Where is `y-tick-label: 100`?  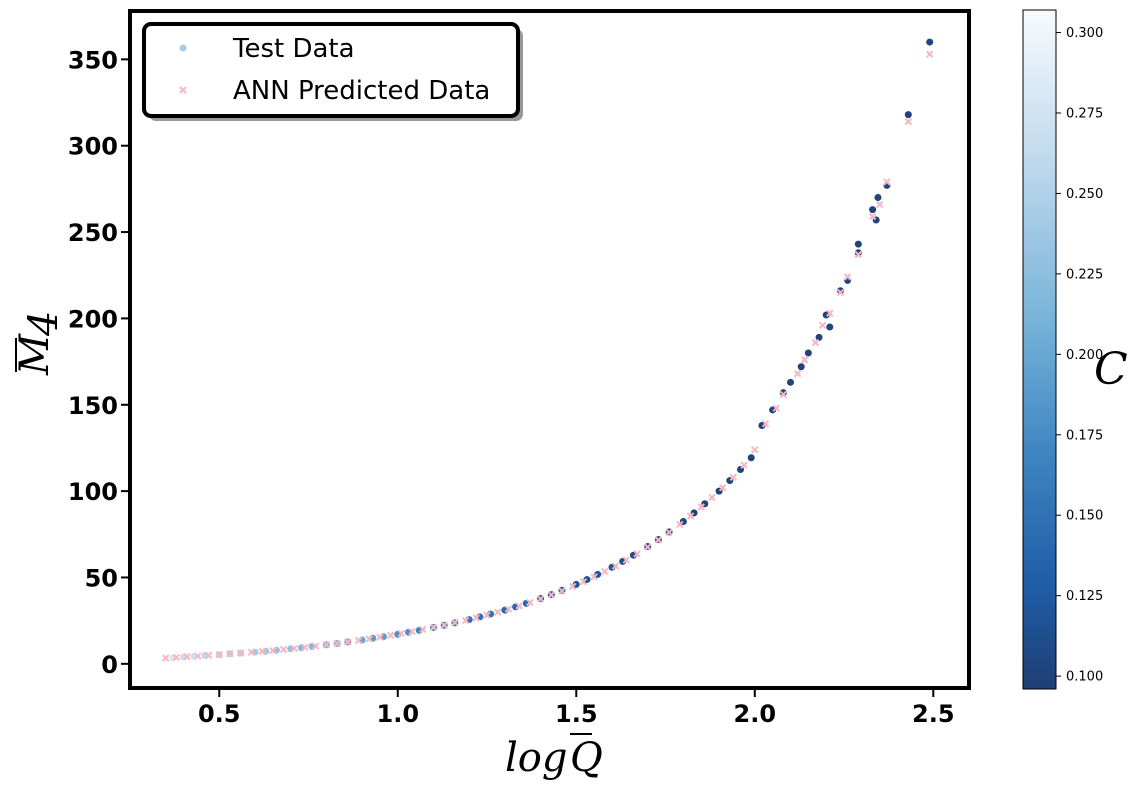 y-tick-label: 100 is located at coordinates (93, 492).